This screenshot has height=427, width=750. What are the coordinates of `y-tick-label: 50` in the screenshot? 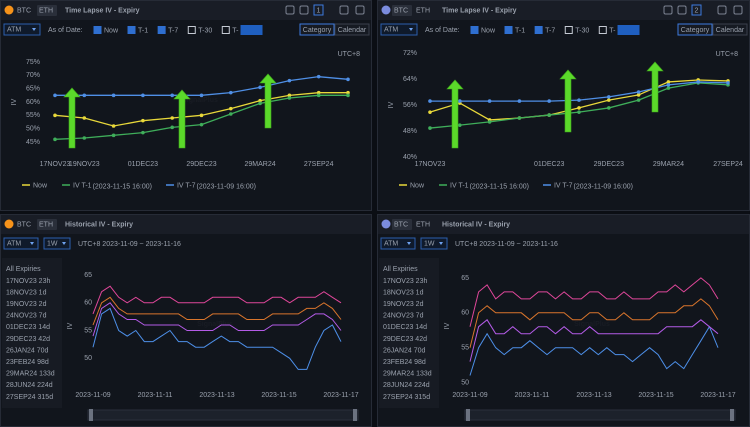 It's located at (88, 358).